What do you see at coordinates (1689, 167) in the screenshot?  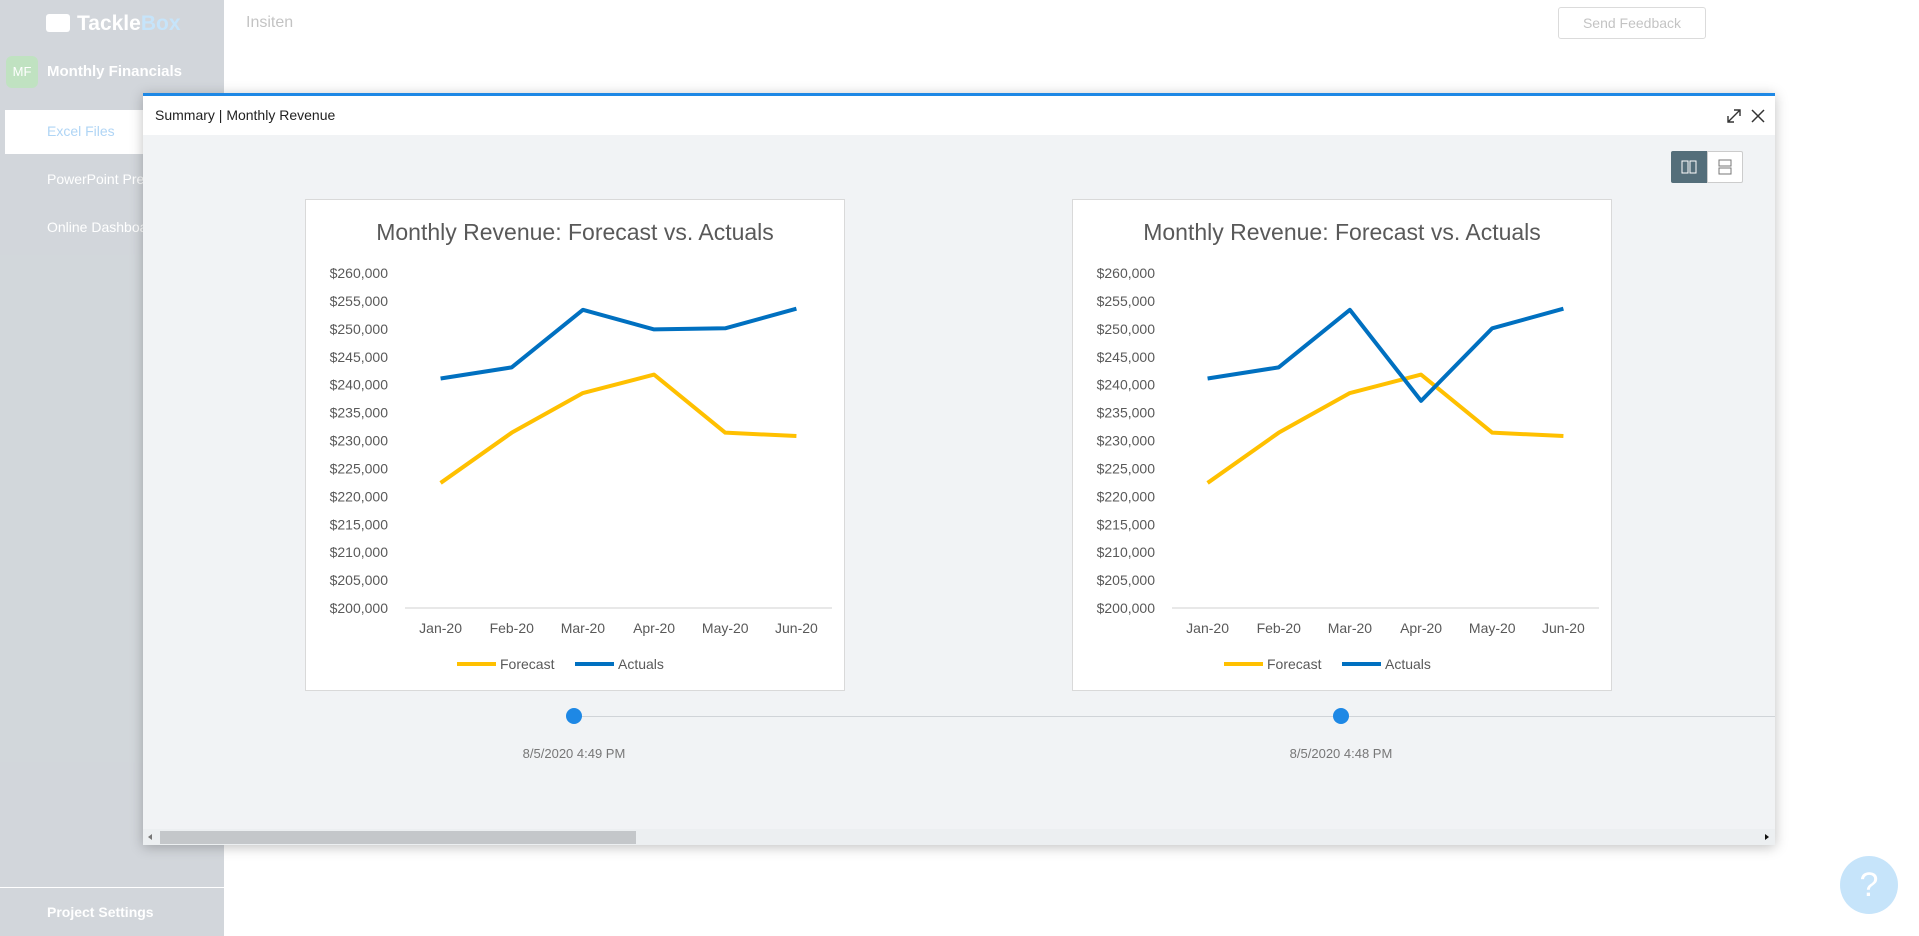 I see `side-by-side-toggle` at bounding box center [1689, 167].